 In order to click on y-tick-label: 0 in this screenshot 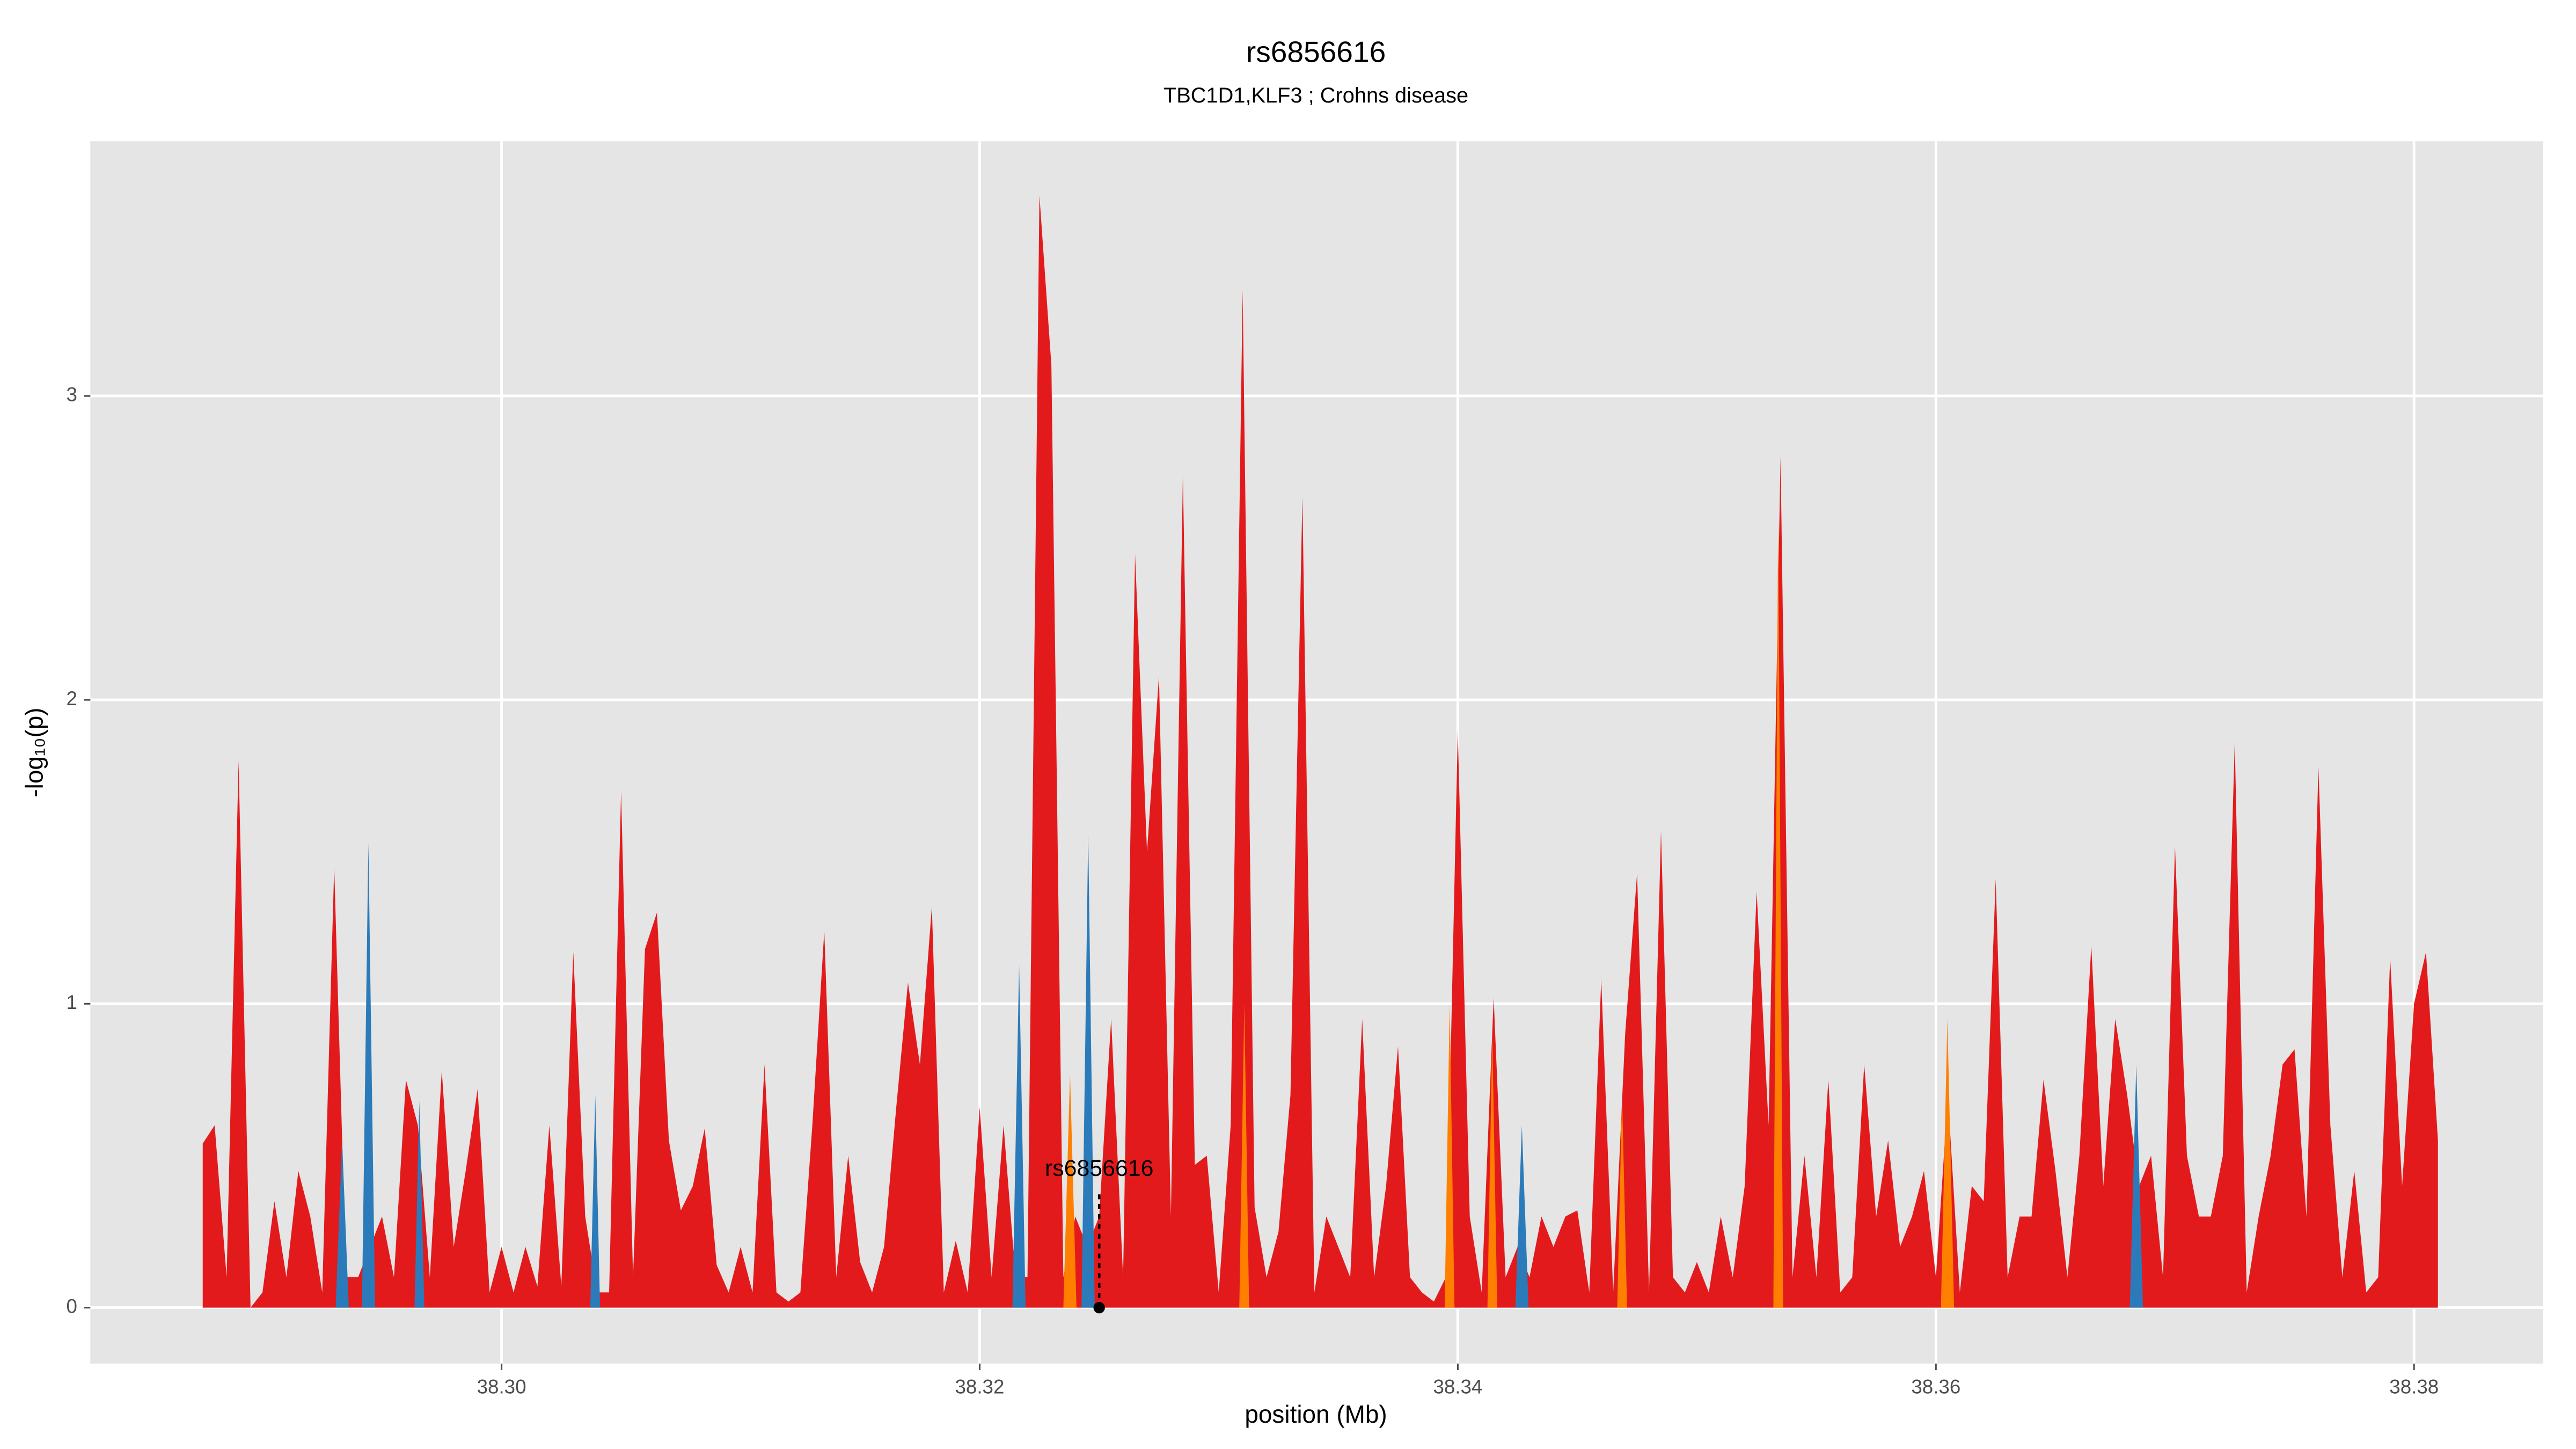, I will do `click(71, 1306)`.